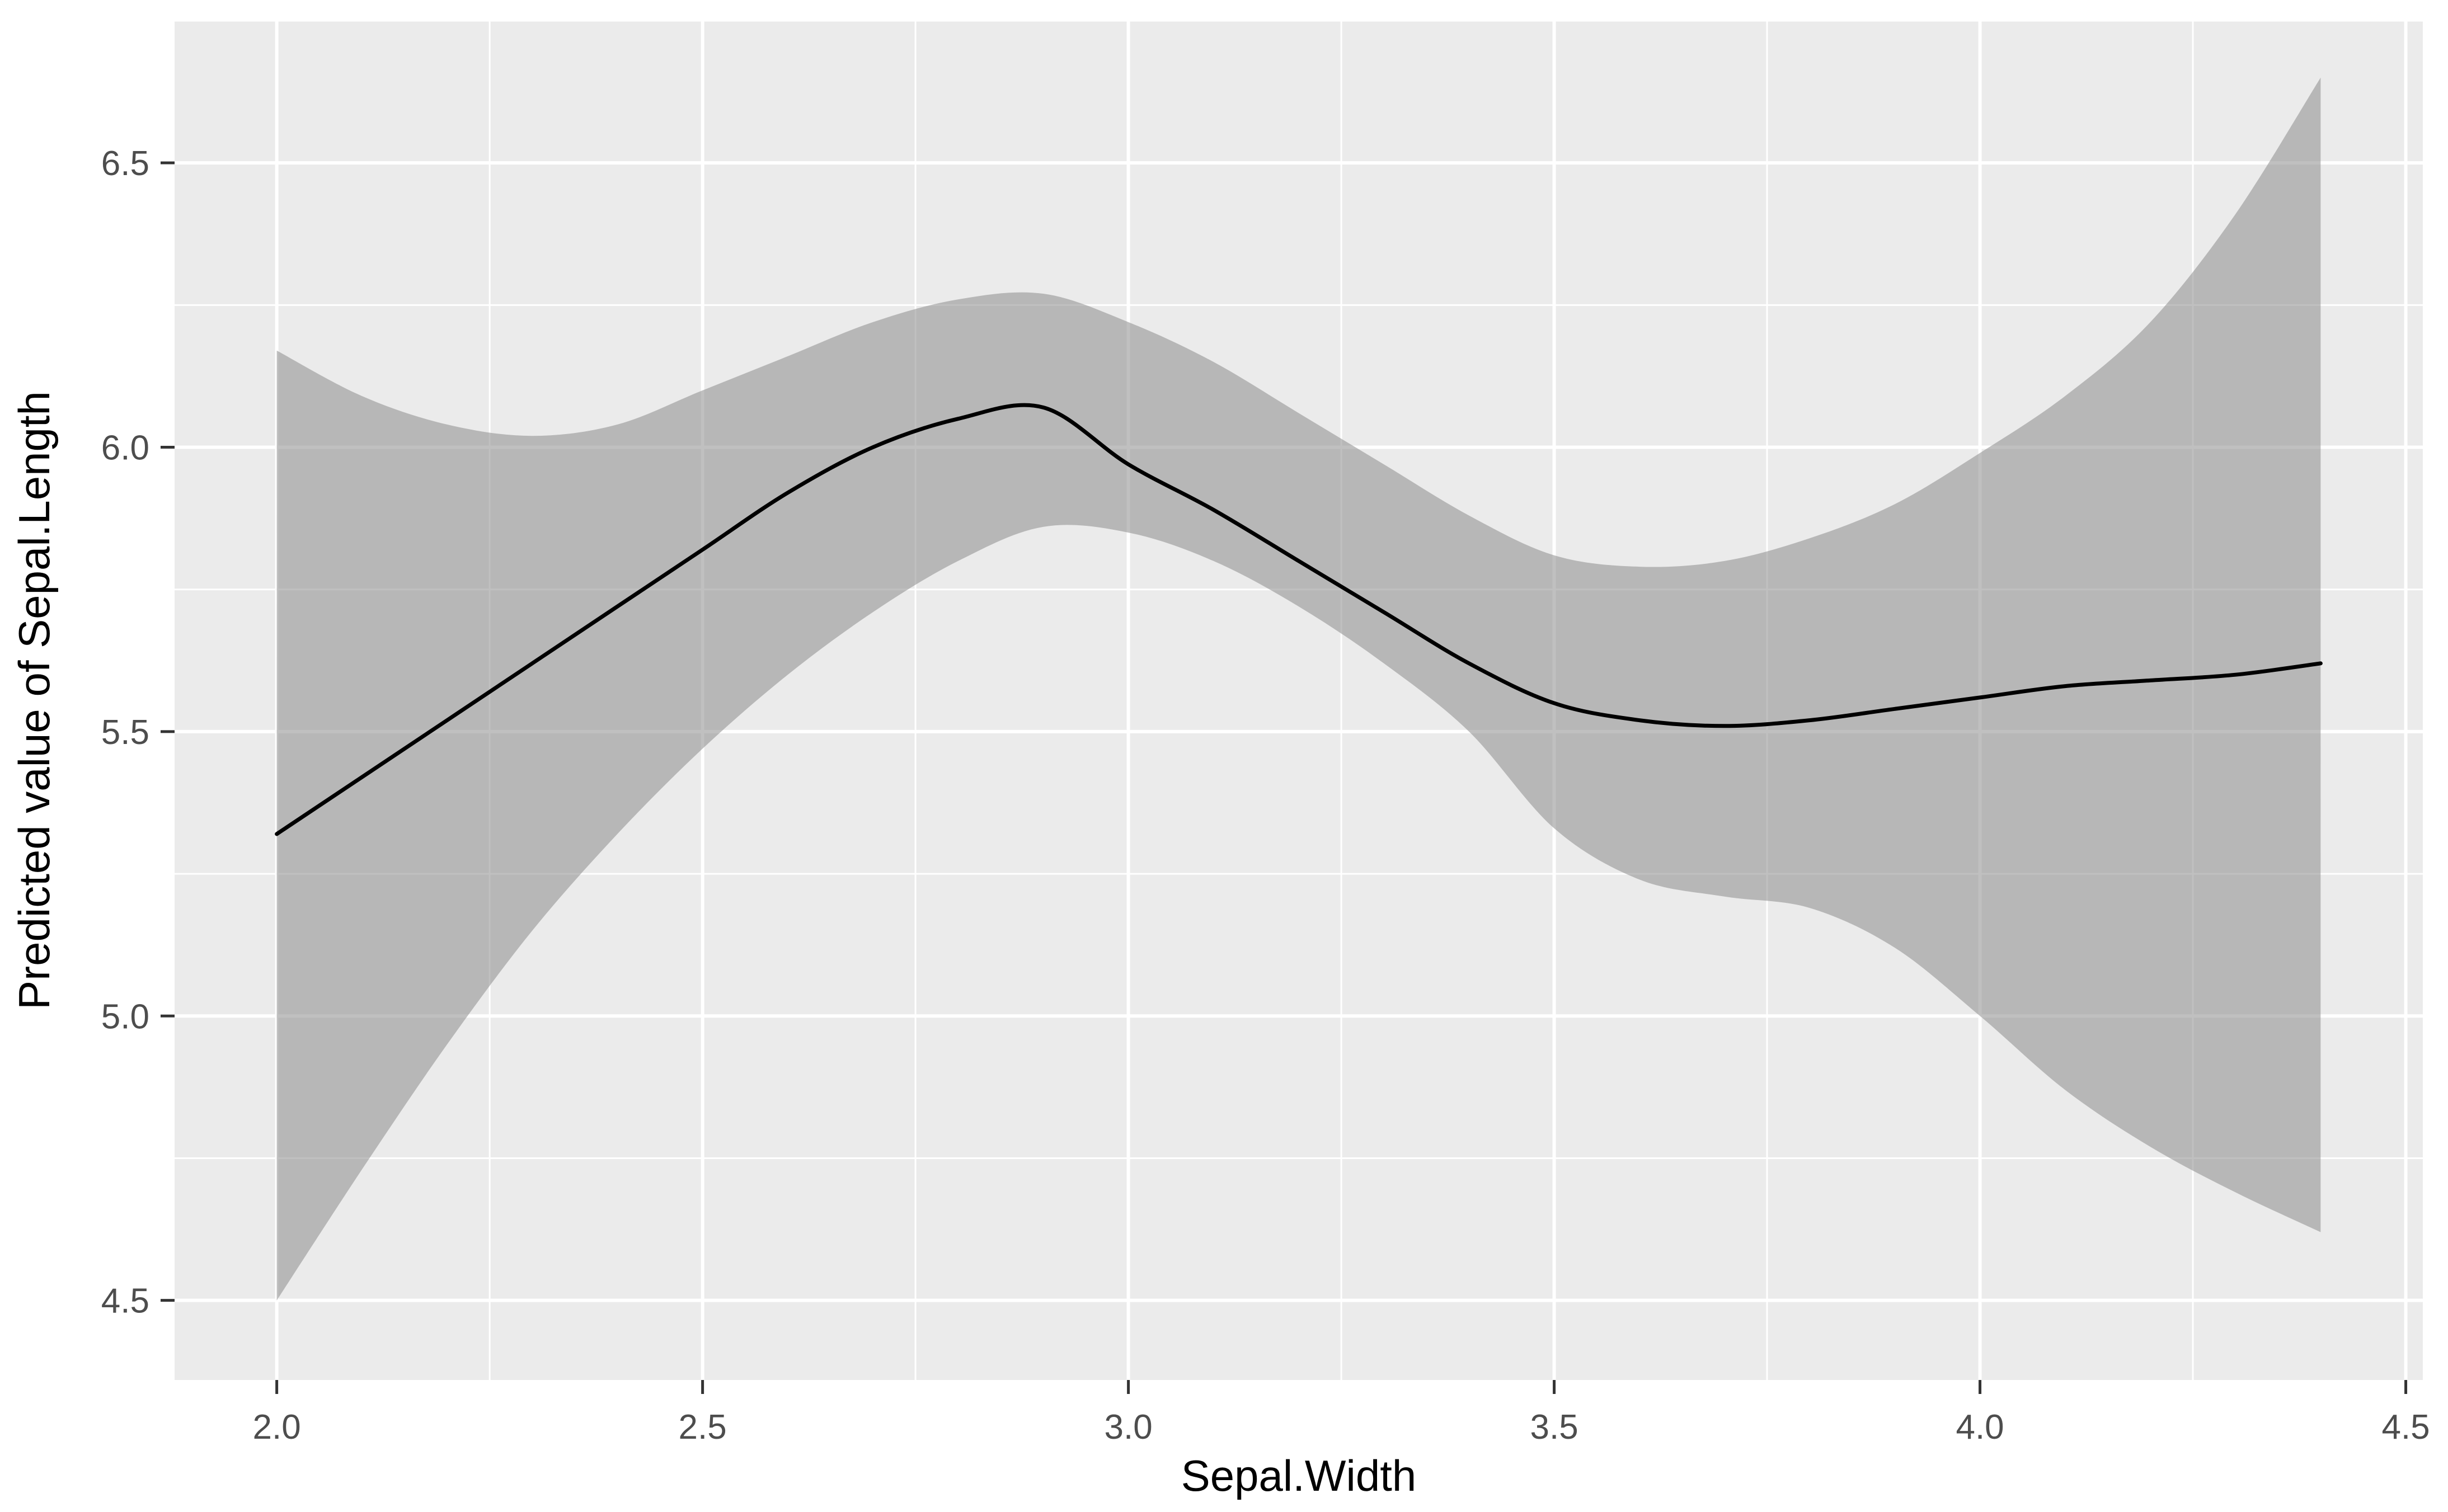 Image resolution: width=2448 pixels, height=1512 pixels. I want to click on x-axis-tick-labels: 2.0 2.5 3.0 3.5 4.0 4.5, so click(1341, 1427).